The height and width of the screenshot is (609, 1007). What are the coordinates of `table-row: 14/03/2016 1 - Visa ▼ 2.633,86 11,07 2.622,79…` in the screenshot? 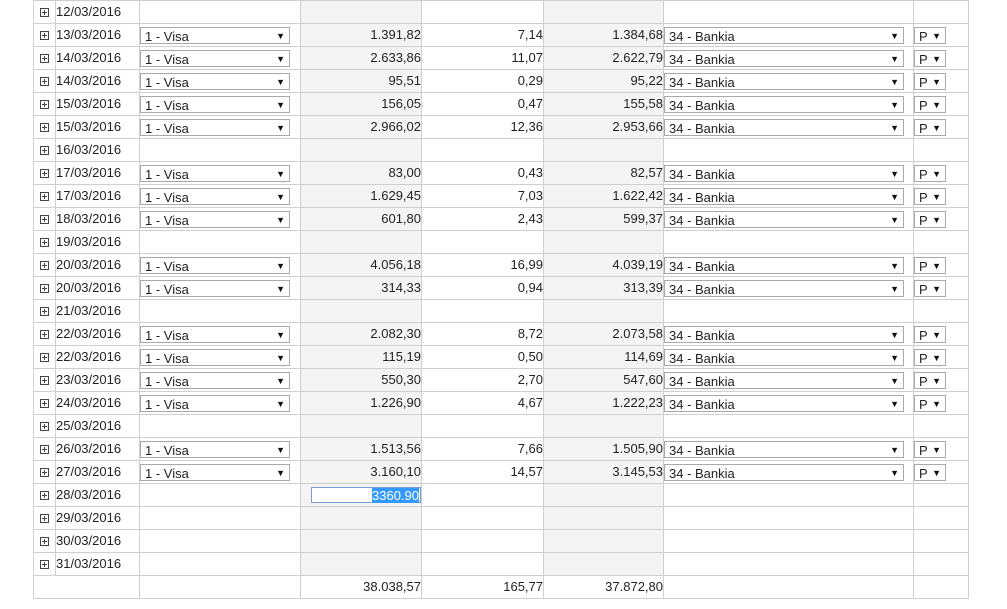 It's located at (501, 58).